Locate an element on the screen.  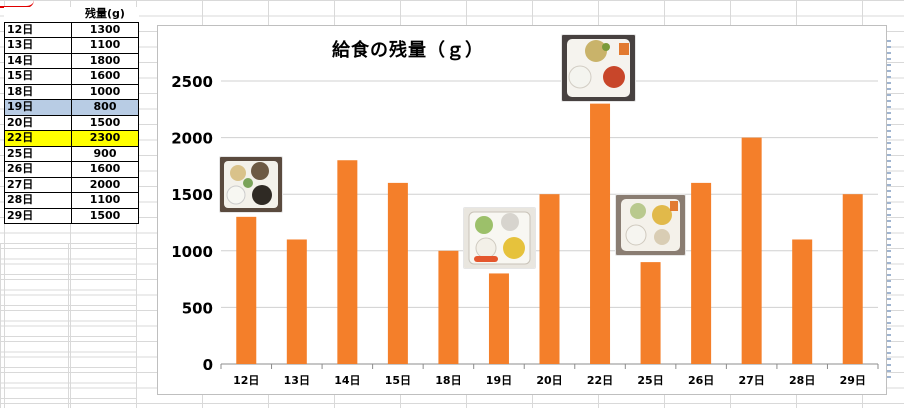
table-cell-value: 2000 is located at coordinates (105, 184).